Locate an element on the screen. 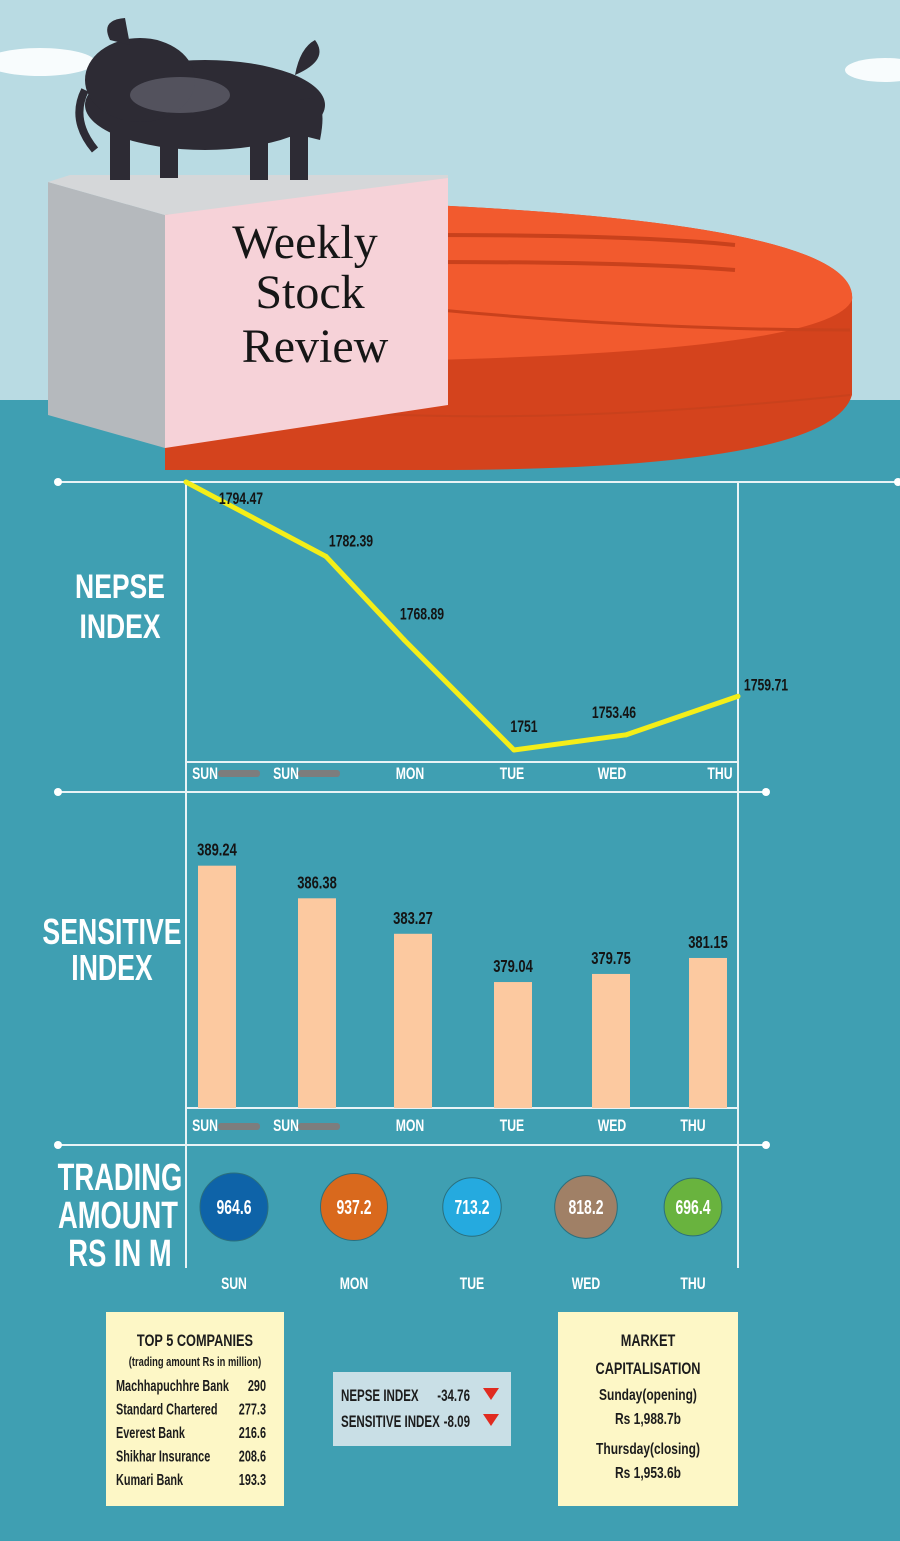 Image resolution: width=900 pixels, height=1541 pixels. trading-value-label: 964.6 is located at coordinates (233, 1206).